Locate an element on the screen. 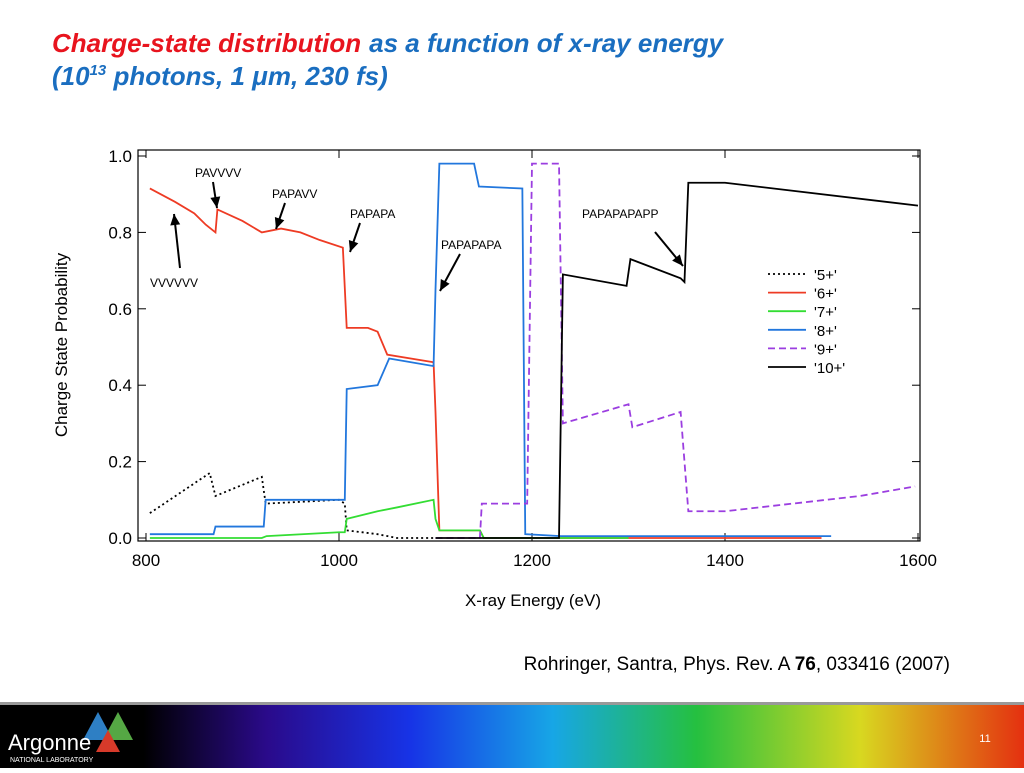 The height and width of the screenshot is (773, 1024). subtitle-part: (10 is located at coordinates (71, 76).